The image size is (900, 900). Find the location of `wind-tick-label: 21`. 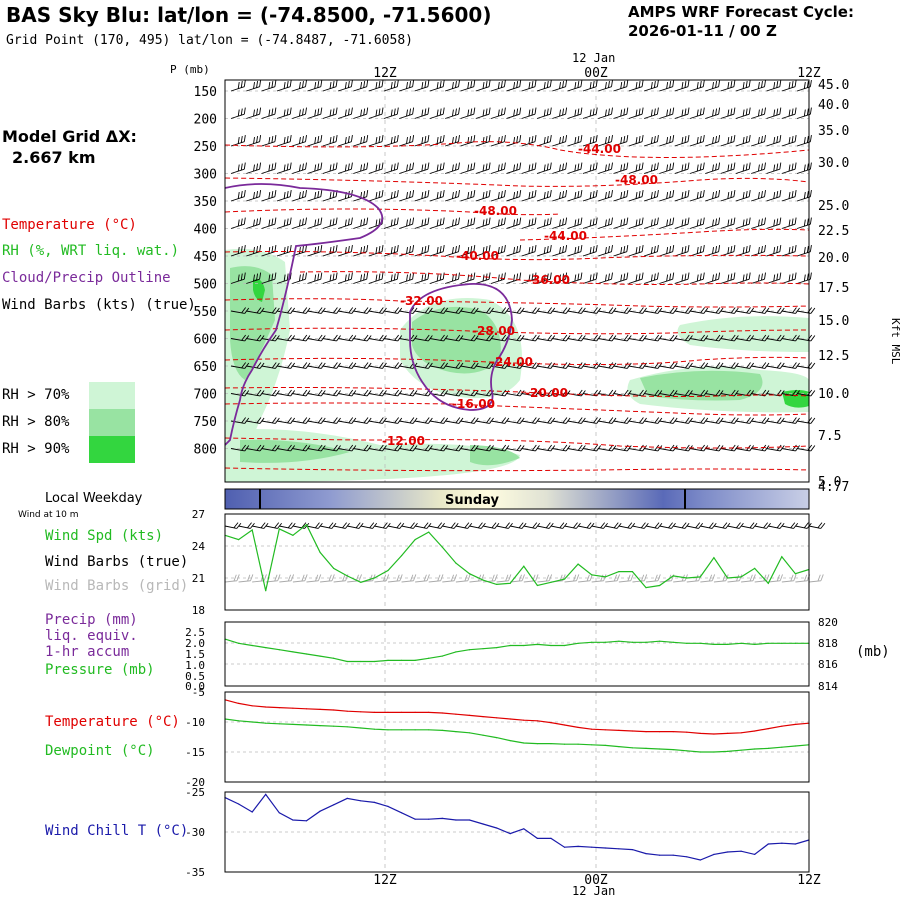

wind-tick-label: 21 is located at coordinates (198, 578).